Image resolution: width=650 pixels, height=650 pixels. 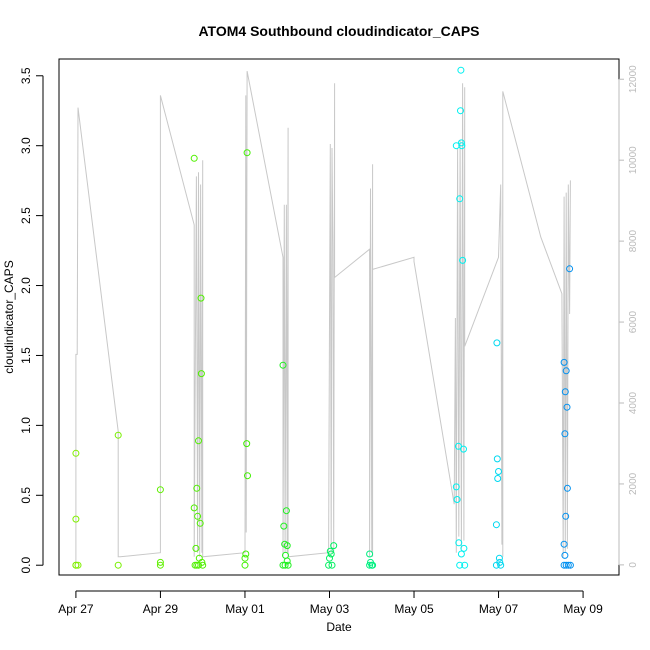 What do you see at coordinates (76, 609) in the screenshot?
I see `x-tick-label: Apr 27` at bounding box center [76, 609].